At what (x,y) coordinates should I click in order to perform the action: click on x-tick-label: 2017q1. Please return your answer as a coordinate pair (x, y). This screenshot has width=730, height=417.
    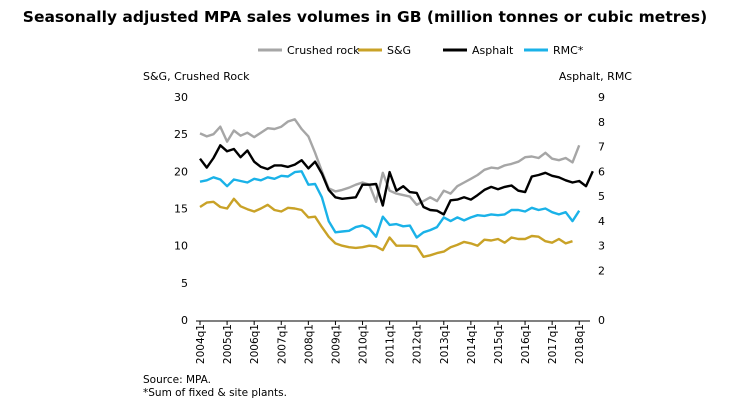
    Looking at the image, I should click on (553, 344).